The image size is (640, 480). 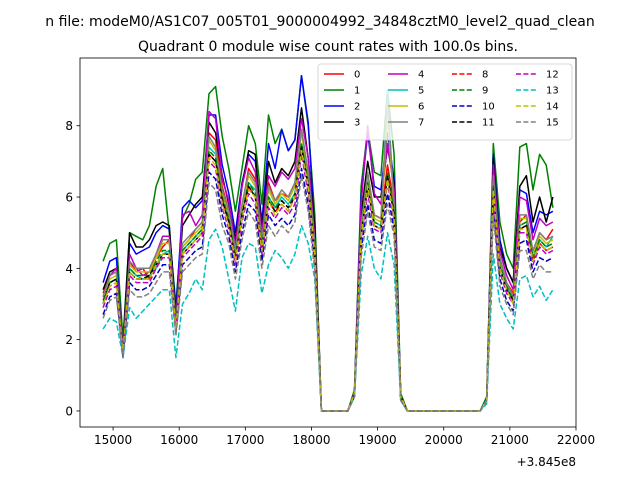 I want to click on y-tick-label: 4, so click(x=69, y=269).